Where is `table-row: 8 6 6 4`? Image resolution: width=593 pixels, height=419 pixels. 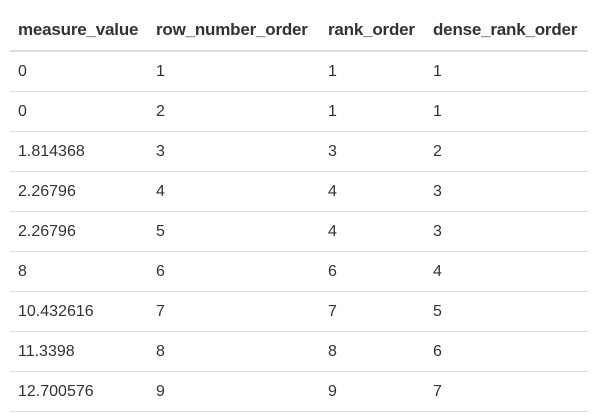
table-row: 8 6 6 4 is located at coordinates (299, 271).